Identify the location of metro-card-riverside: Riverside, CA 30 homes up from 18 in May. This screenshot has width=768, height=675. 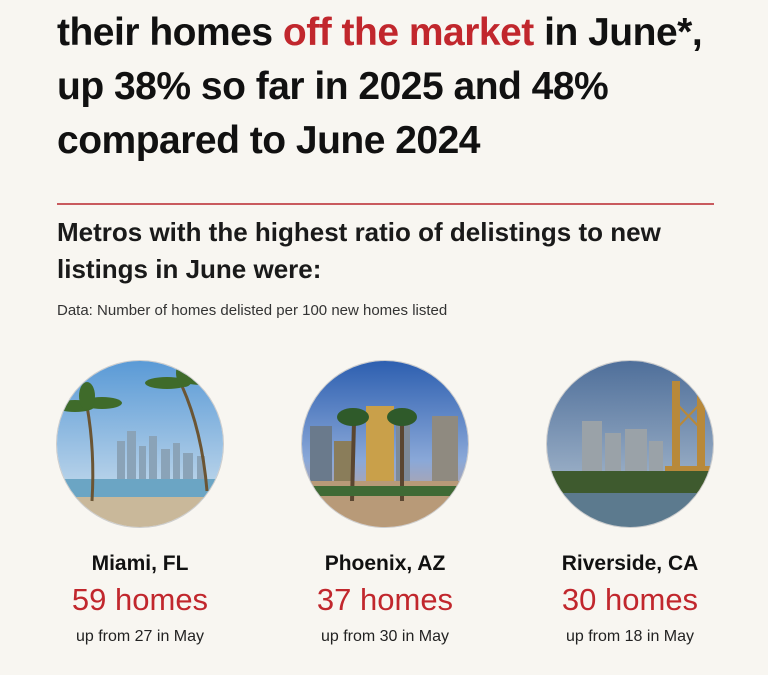
(630, 503).